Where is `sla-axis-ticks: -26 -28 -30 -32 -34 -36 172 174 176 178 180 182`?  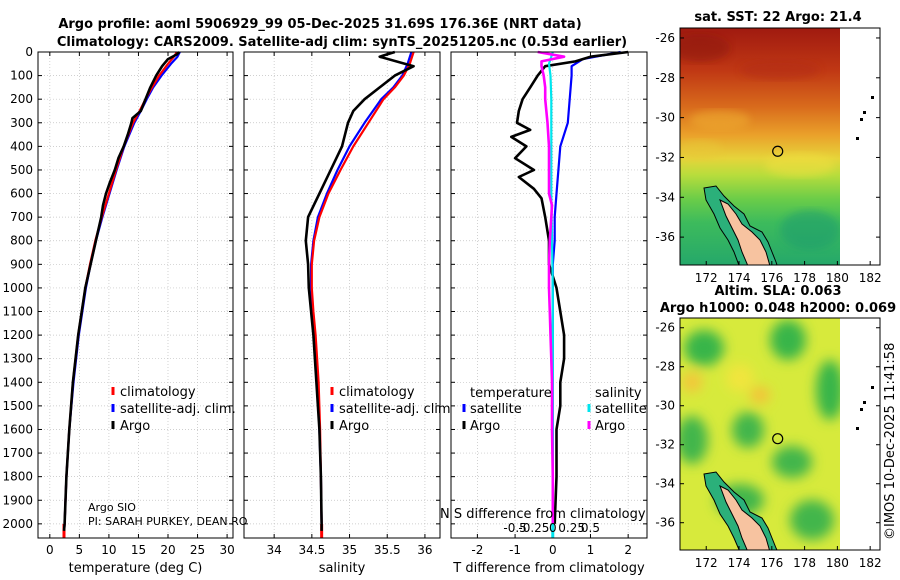
sla-axis-ticks: -26 -28 -30 -32 -34 -36 172 174 176 178 180 182 is located at coordinates (768, 445).